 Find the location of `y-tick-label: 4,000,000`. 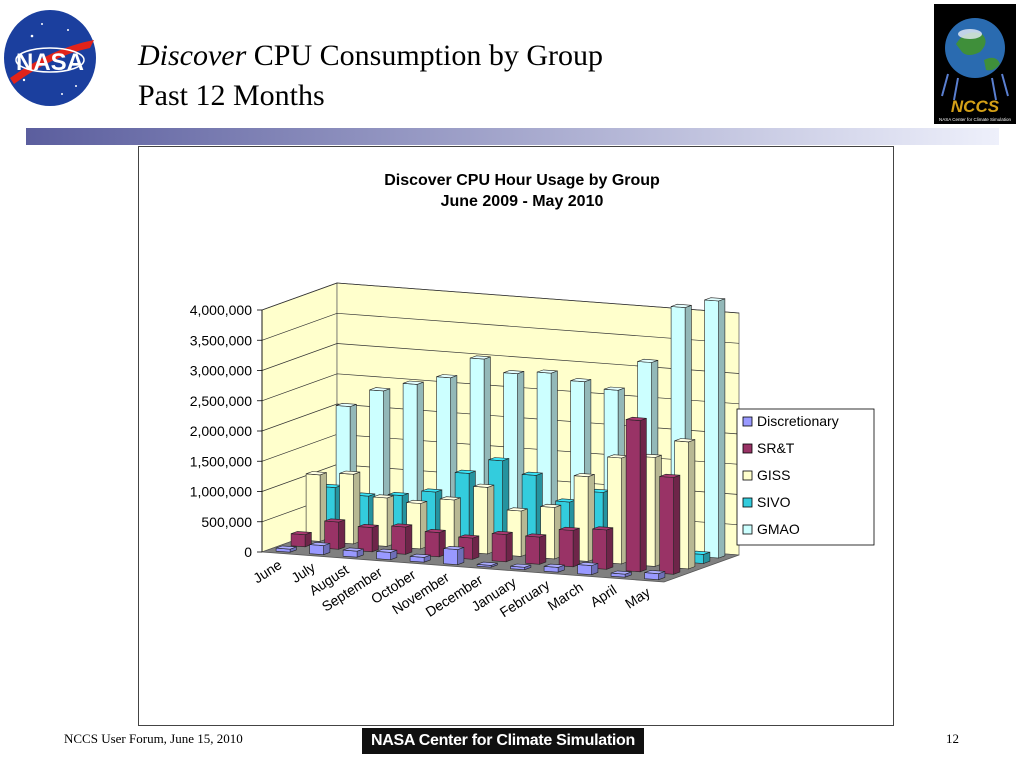

y-tick-label: 4,000,000 is located at coordinates (221, 310).